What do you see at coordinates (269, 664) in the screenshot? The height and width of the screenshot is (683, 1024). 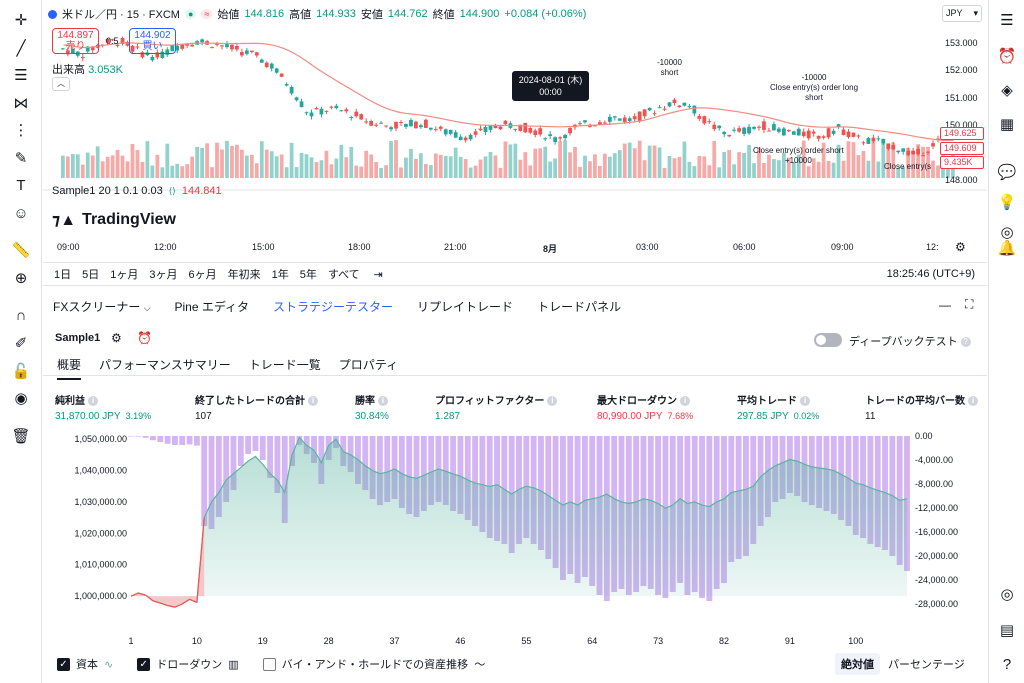 I see `buyhold-checkbox` at bounding box center [269, 664].